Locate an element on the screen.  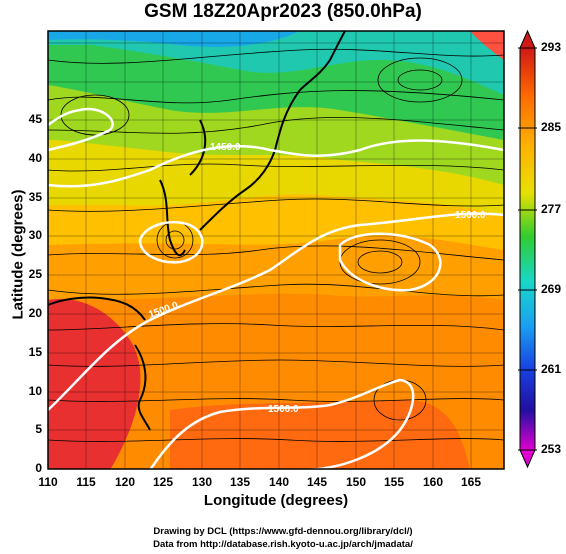
x-tick-120: 120 is located at coordinates (125, 482).